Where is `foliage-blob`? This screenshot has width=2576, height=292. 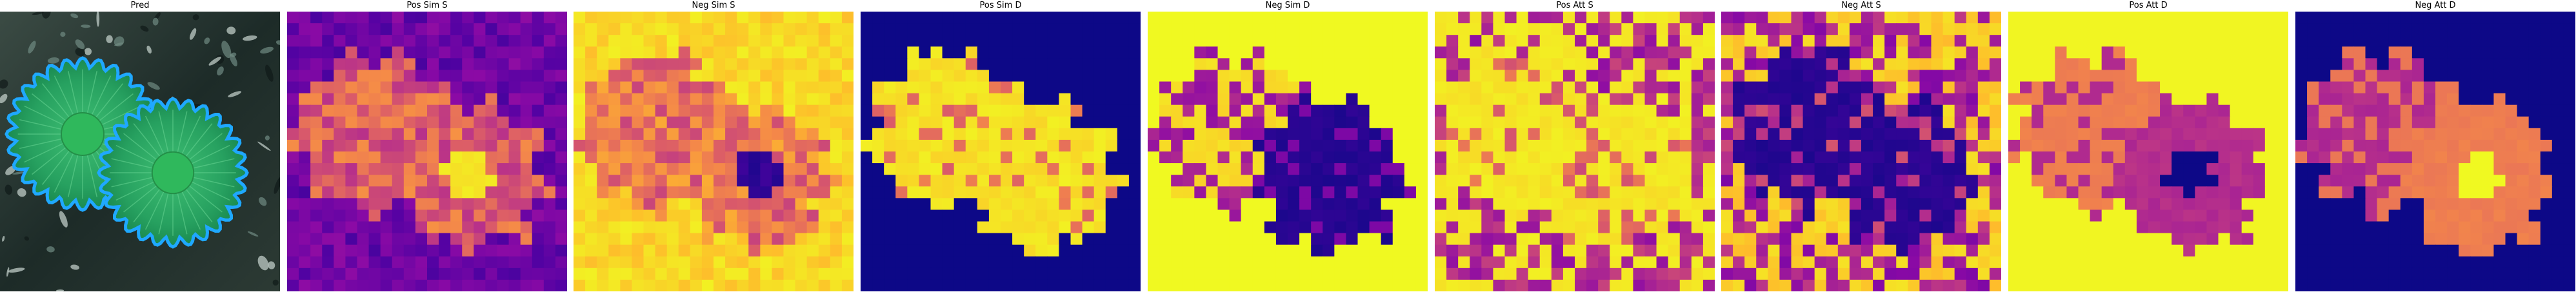
foliage-blob is located at coordinates (207, 40).